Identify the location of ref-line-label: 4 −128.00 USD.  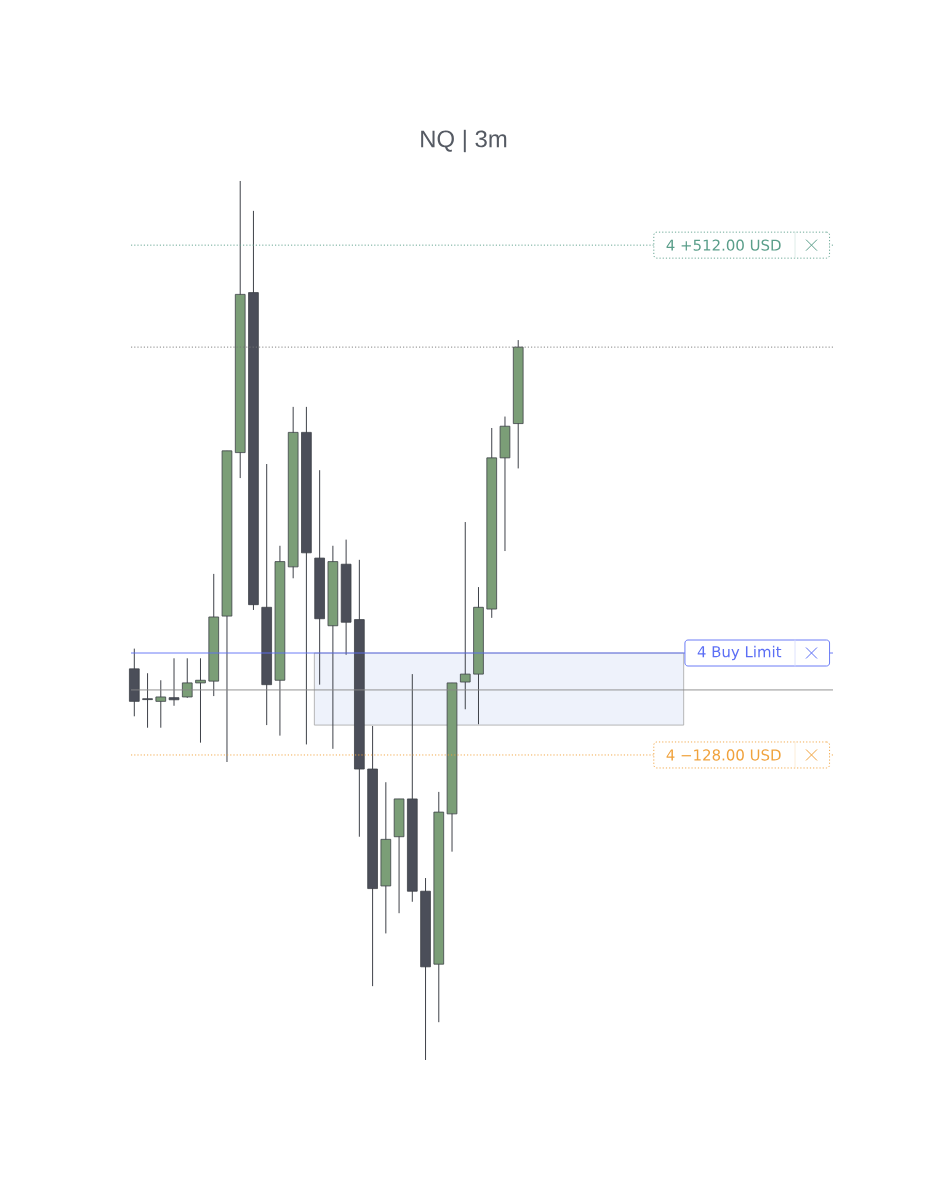
(723, 755).